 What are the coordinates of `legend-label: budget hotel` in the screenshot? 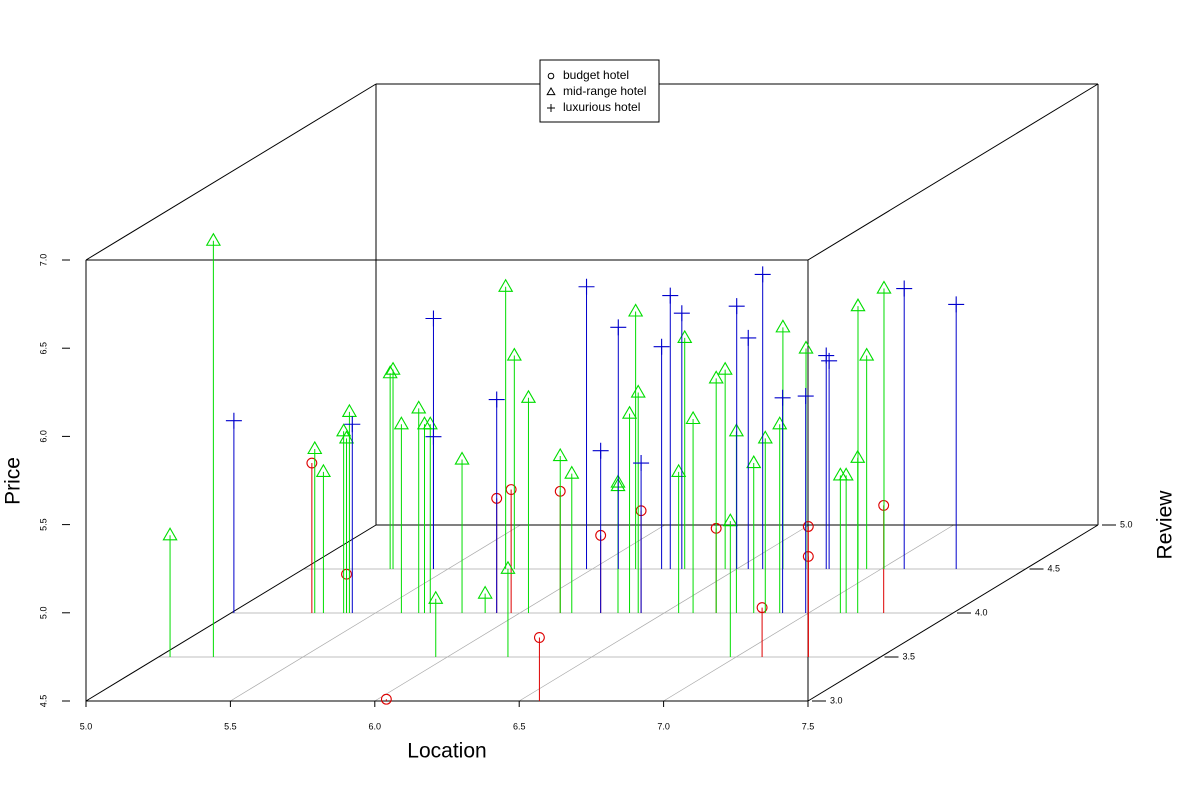 It's located at (596, 75).